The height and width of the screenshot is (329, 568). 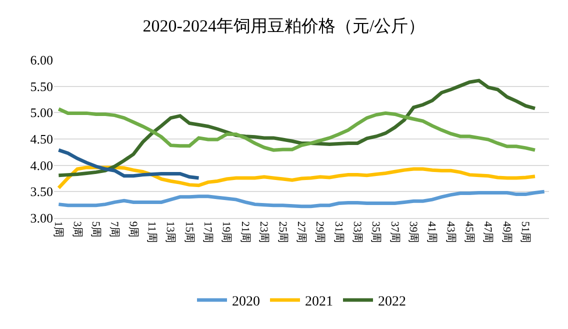 What do you see at coordinates (356, 232) in the screenshot?
I see `x-tick-label: 33周` at bounding box center [356, 232].